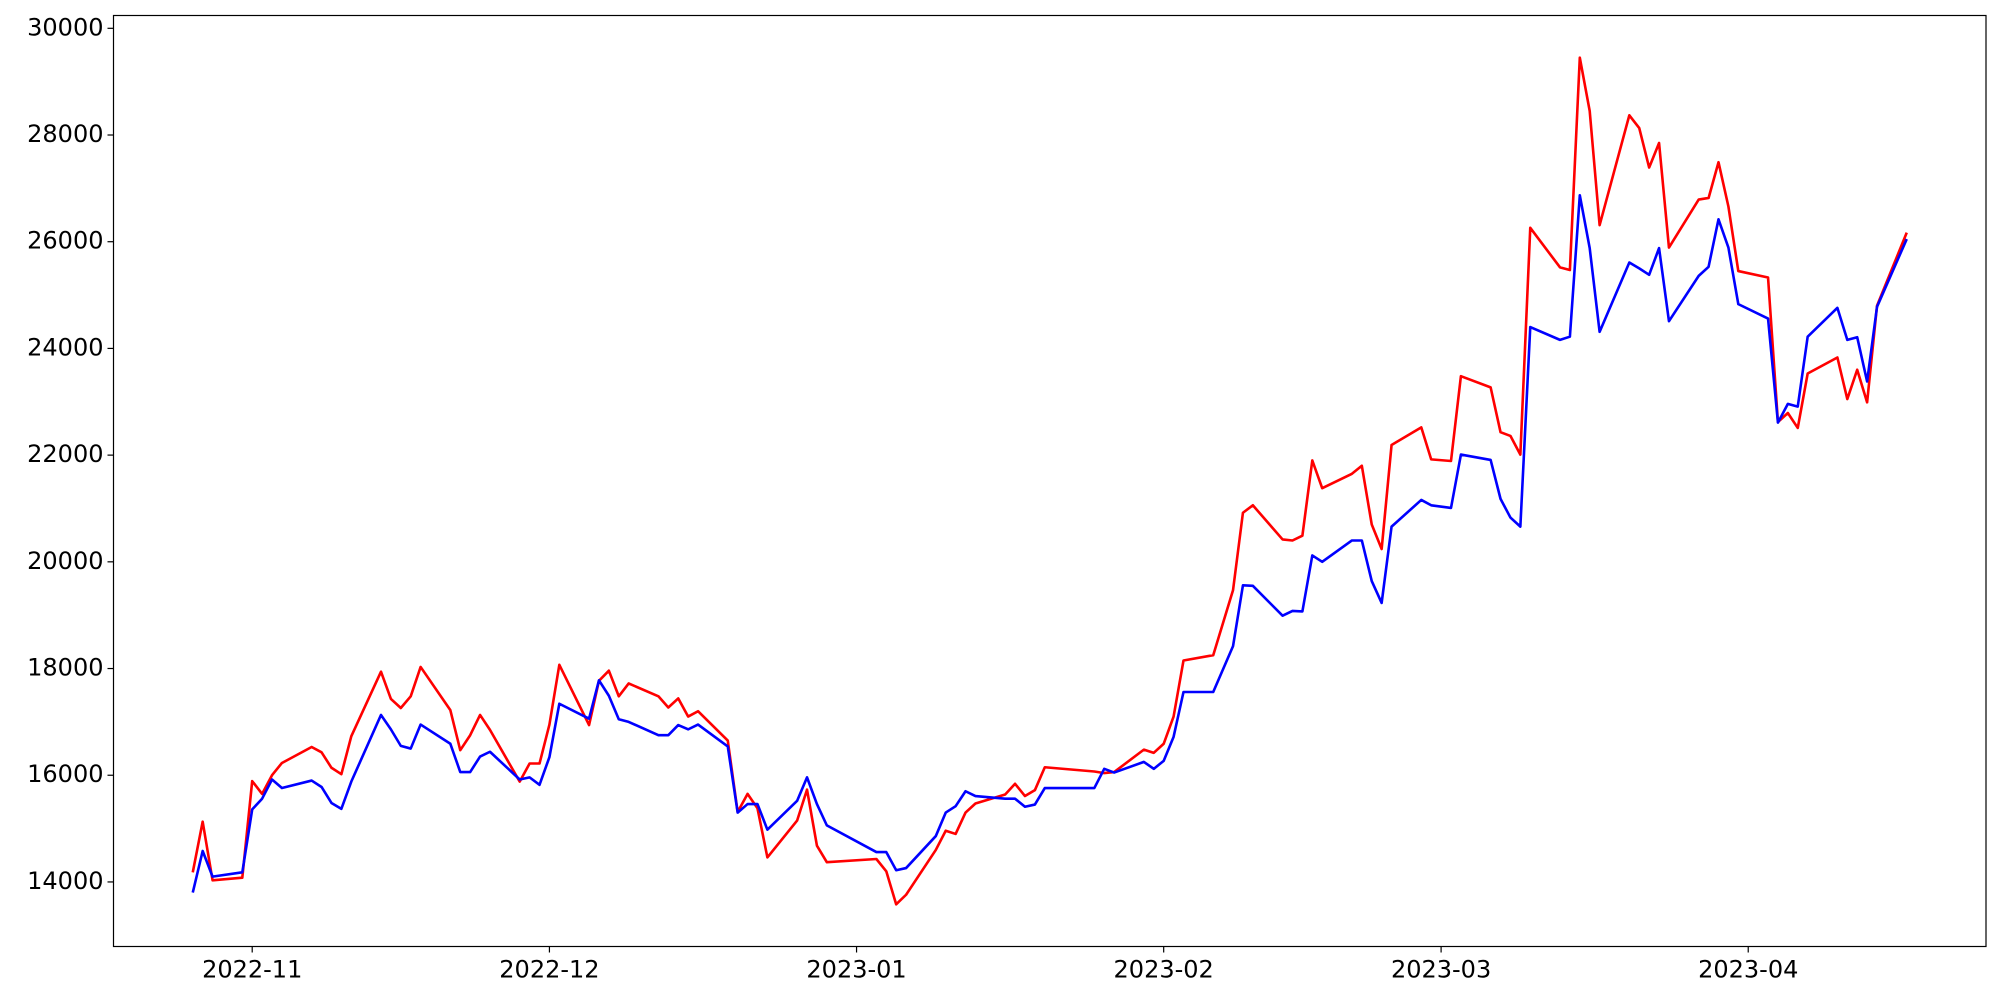 The width and height of the screenshot is (2000, 1000). I want to click on x-tick-label: 2023-02, so click(1164, 970).